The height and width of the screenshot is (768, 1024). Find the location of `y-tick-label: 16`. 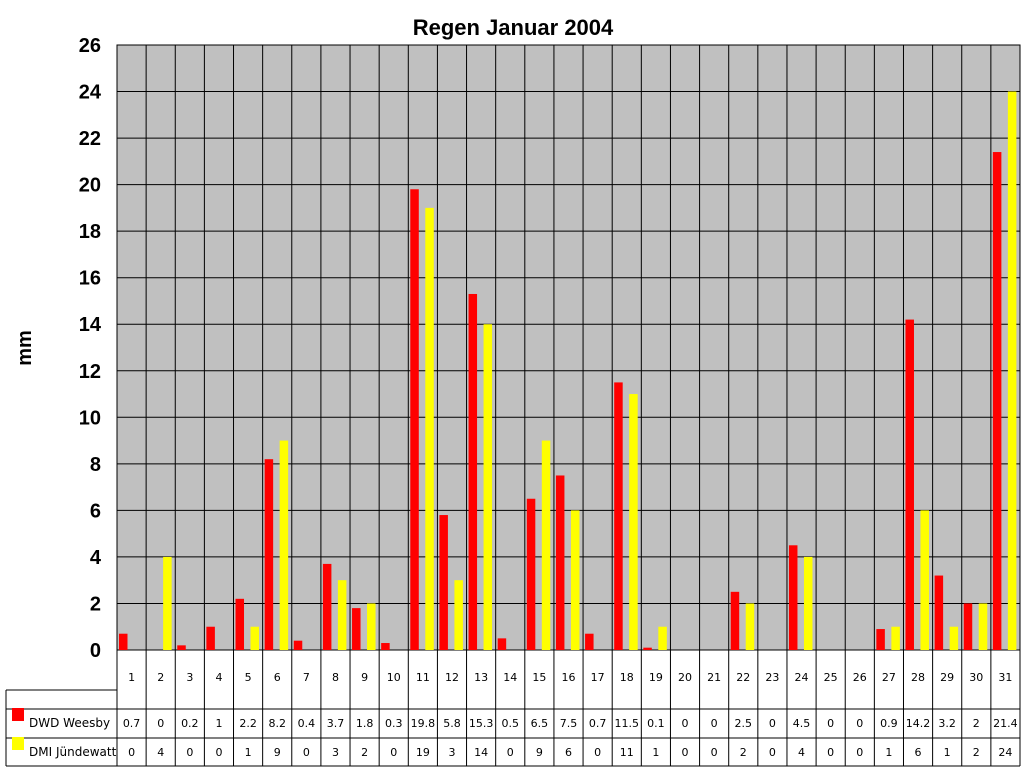

y-tick-label: 16 is located at coordinates (90, 279).